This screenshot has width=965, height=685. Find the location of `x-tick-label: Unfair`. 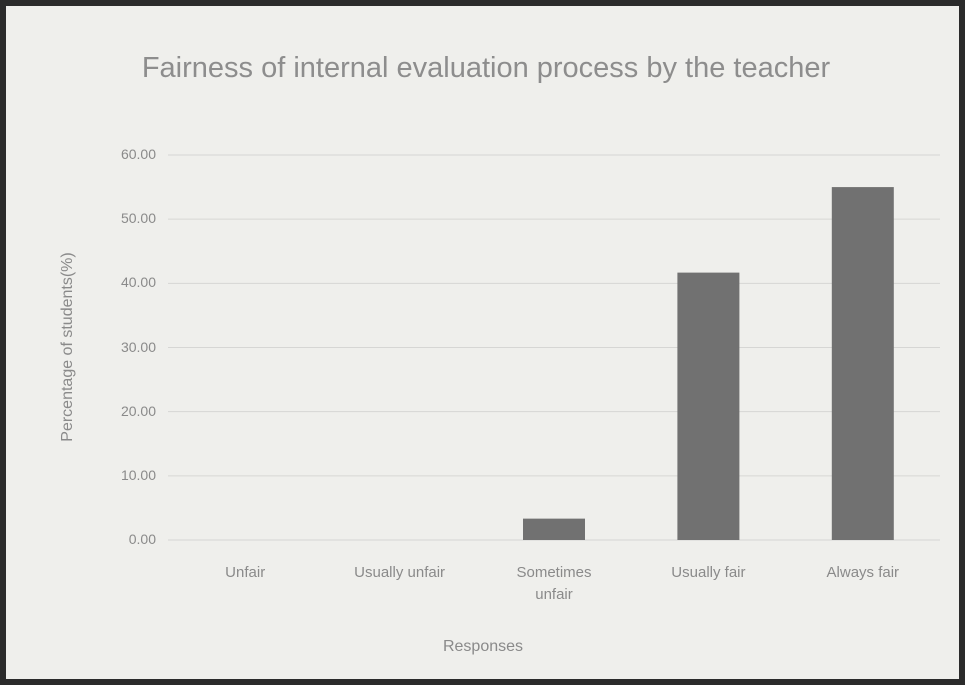

x-tick-label: Unfair is located at coordinates (245, 572).